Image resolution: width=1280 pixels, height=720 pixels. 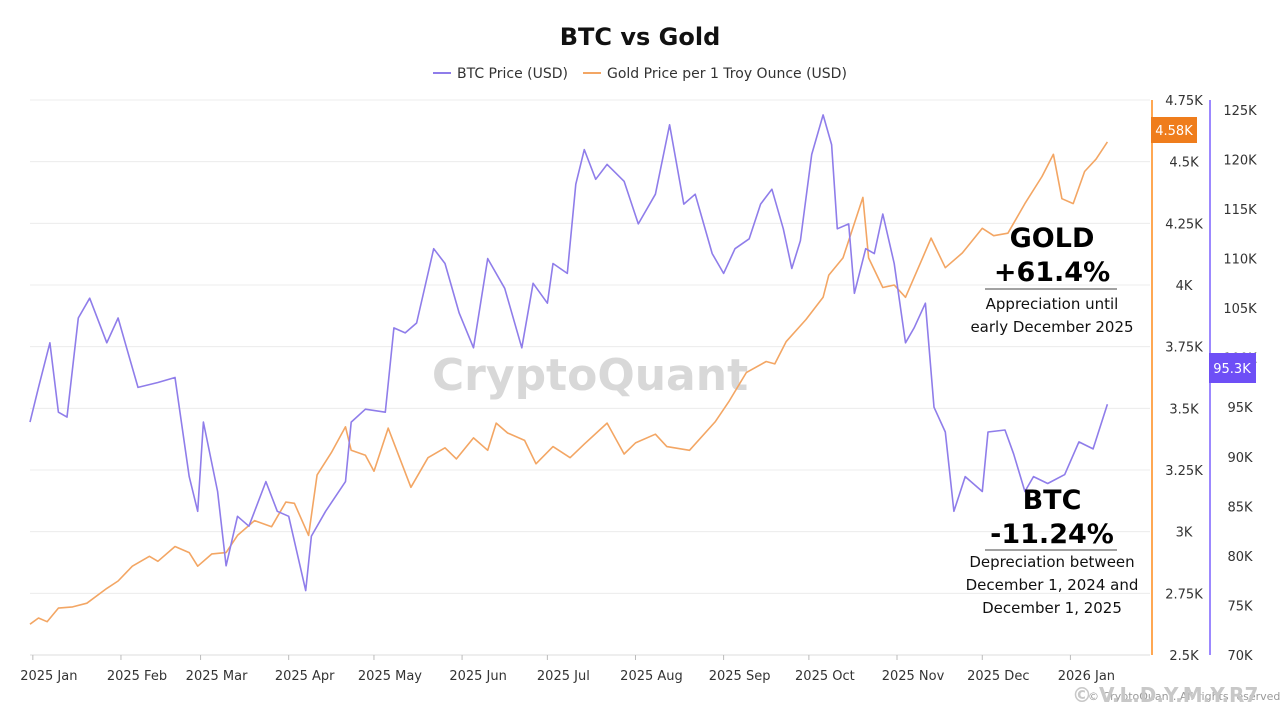 I want to click on btc-badge-value: 95.3K, so click(x=1232, y=369).